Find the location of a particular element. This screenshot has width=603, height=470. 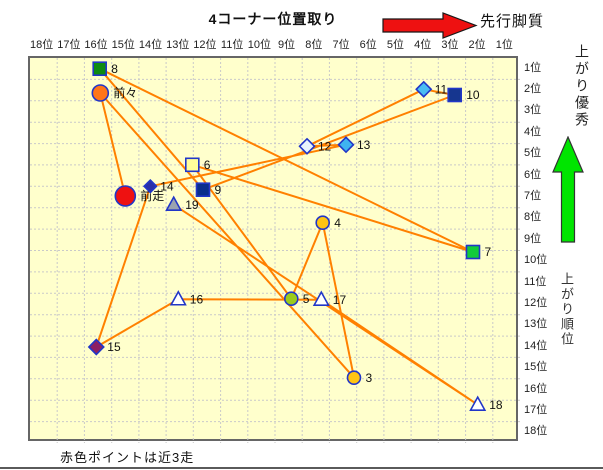

front-runner-arrow-icon is located at coordinates (430, 25).